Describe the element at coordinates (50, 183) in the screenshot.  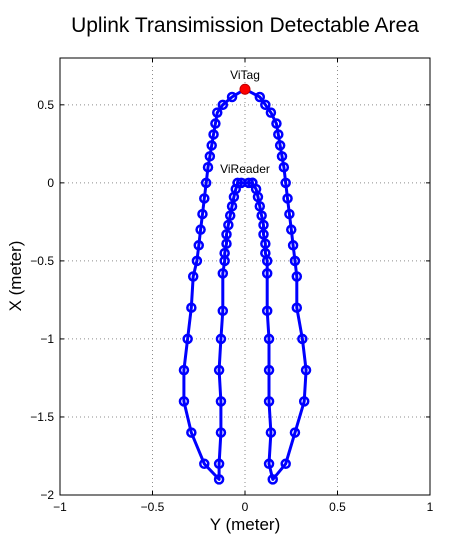
I see `y-tick-label: 0` at that location.